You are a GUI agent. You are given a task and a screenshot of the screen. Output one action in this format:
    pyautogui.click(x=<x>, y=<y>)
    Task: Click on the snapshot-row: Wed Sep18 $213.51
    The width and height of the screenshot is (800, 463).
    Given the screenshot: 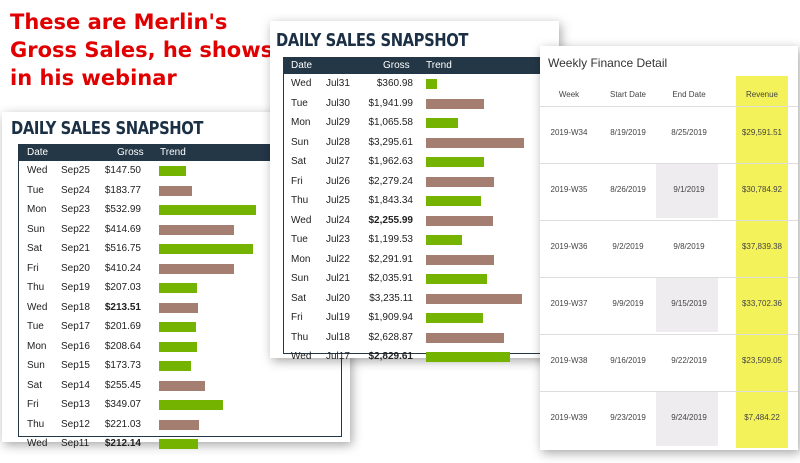 What is the action you would take?
    pyautogui.click(x=180, y=308)
    